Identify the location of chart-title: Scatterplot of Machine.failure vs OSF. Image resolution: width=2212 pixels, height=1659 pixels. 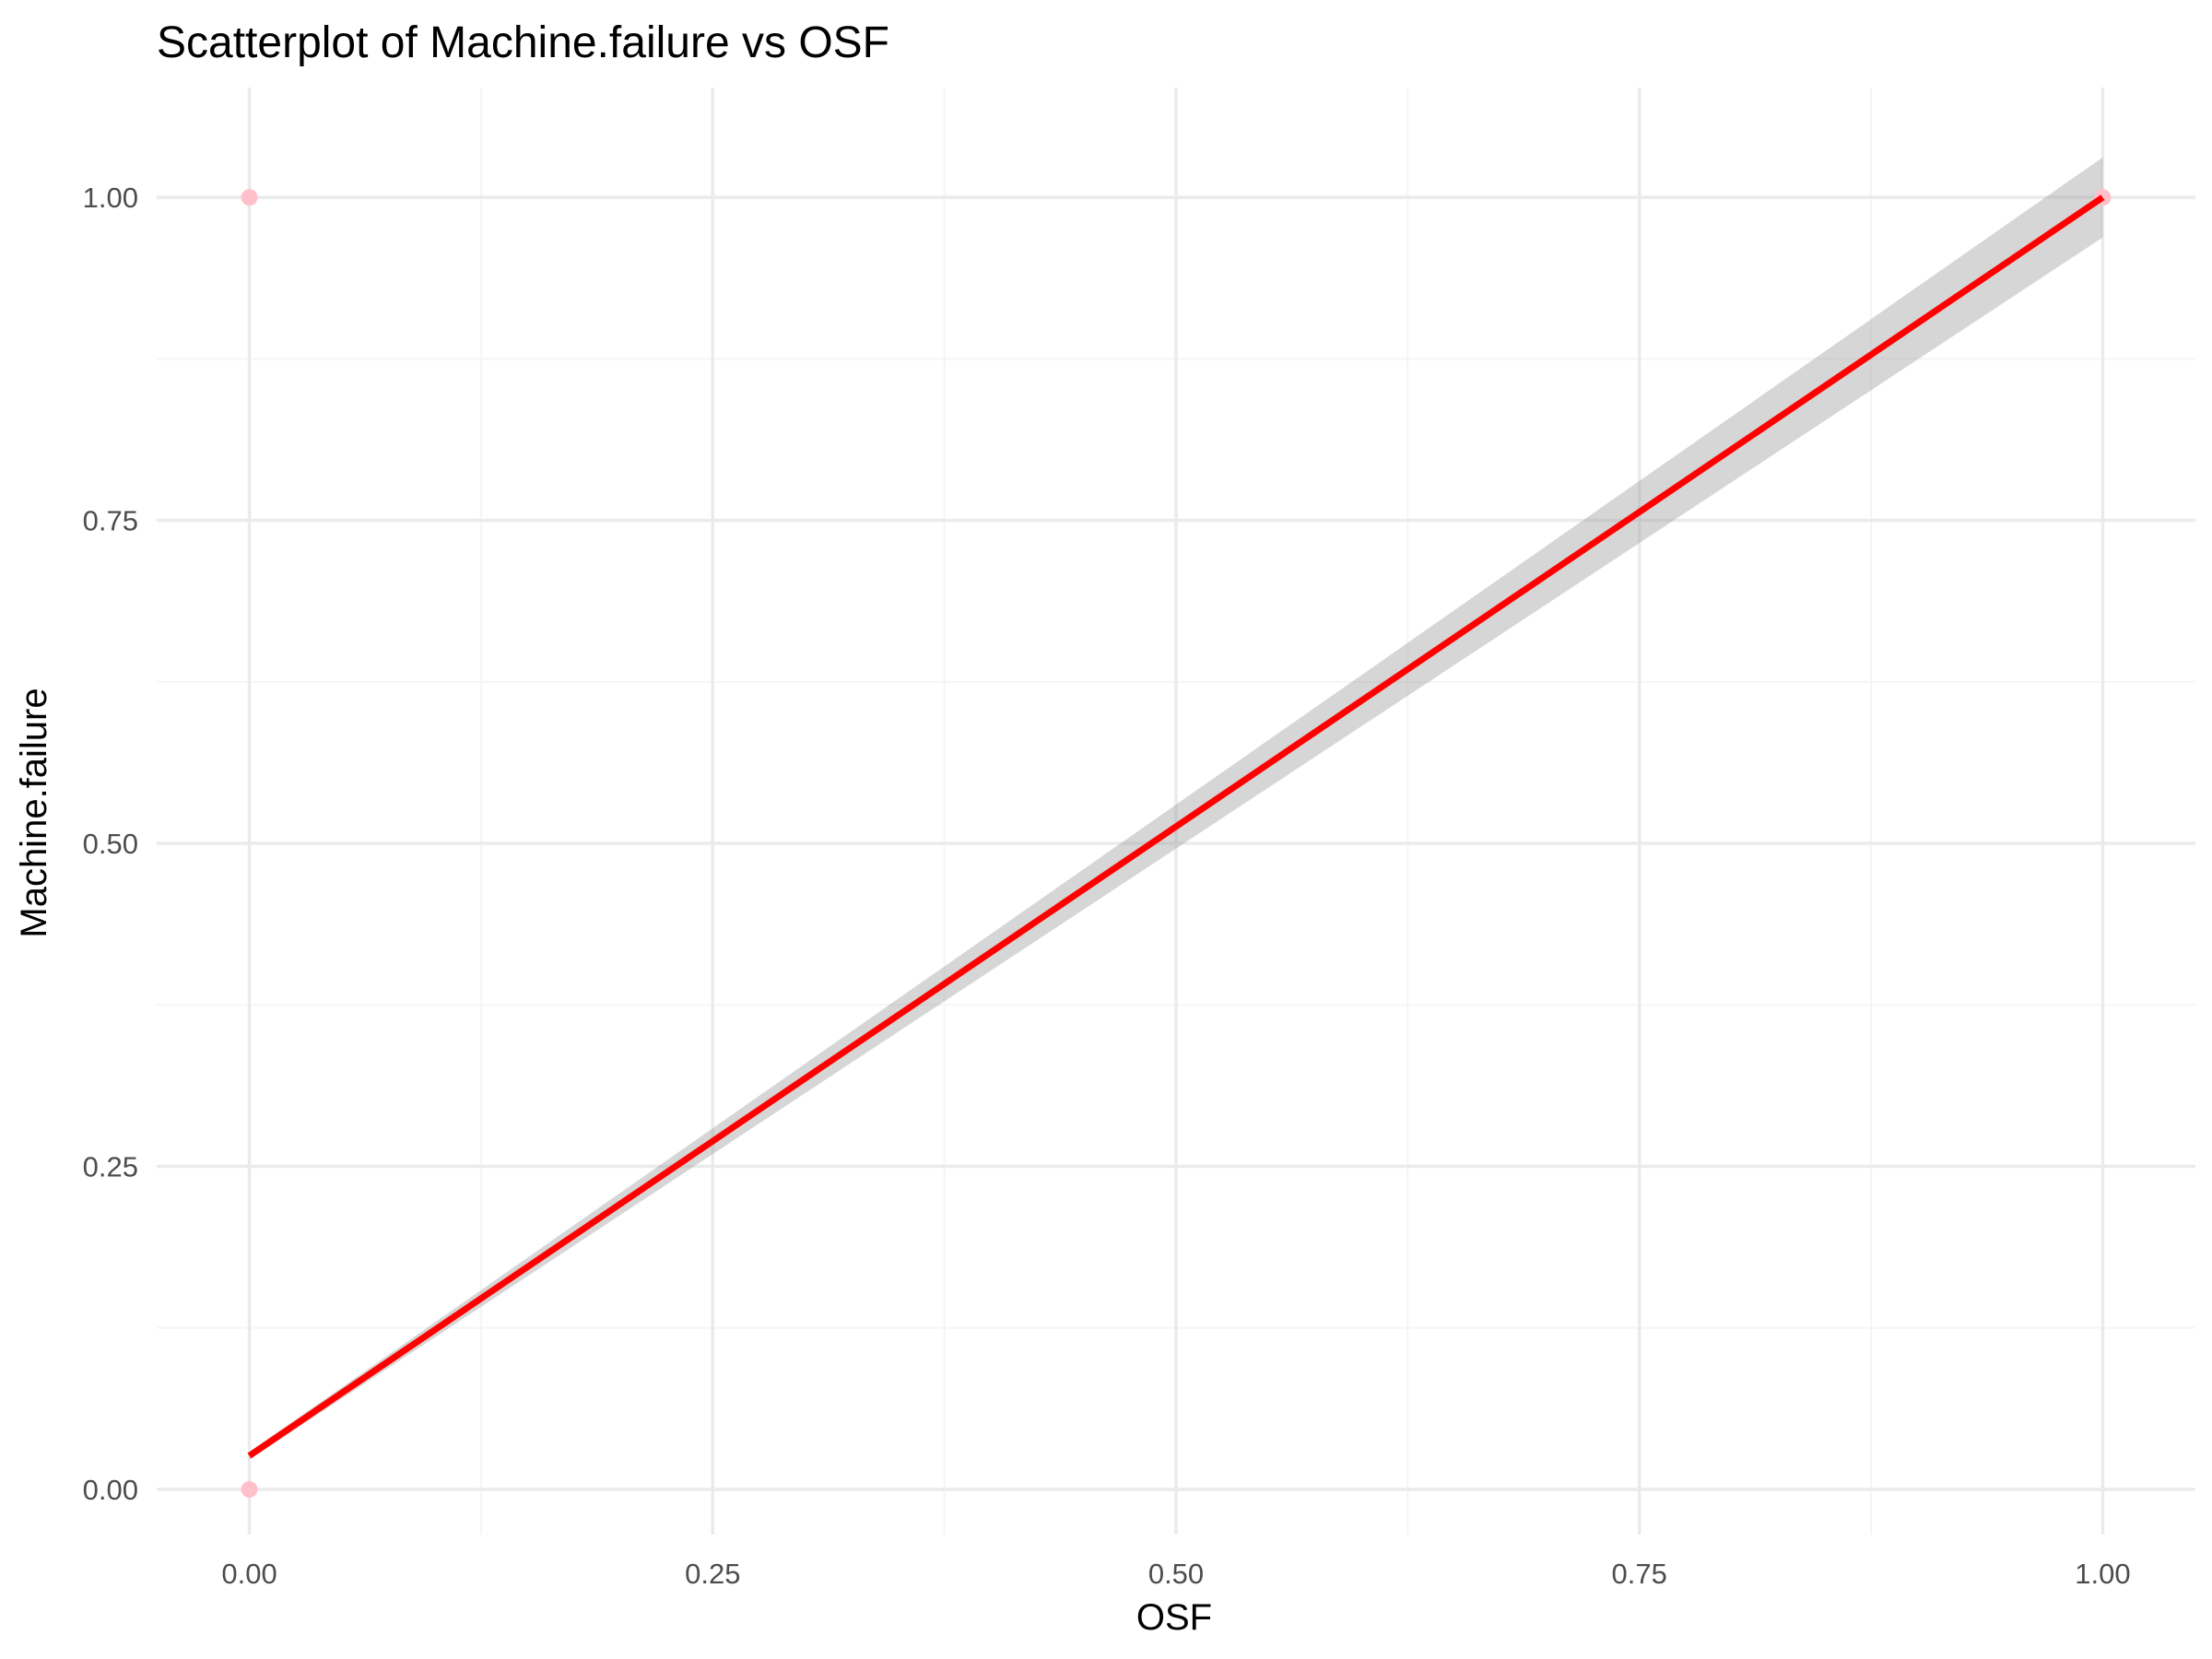
(523, 42).